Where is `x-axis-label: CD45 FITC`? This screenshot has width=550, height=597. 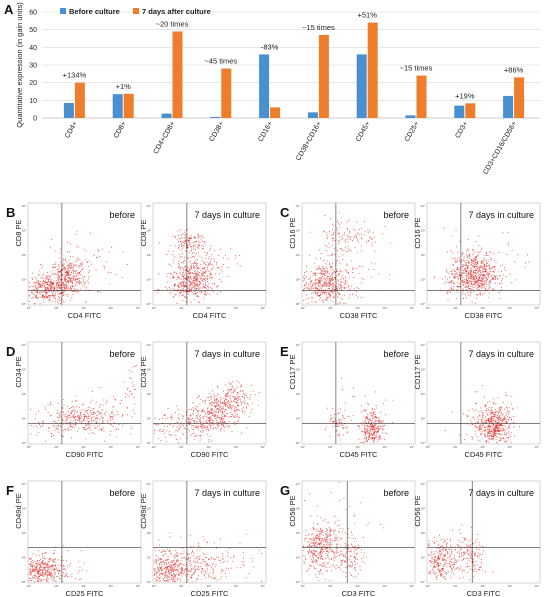 x-axis-label: CD45 FITC is located at coordinates (484, 454).